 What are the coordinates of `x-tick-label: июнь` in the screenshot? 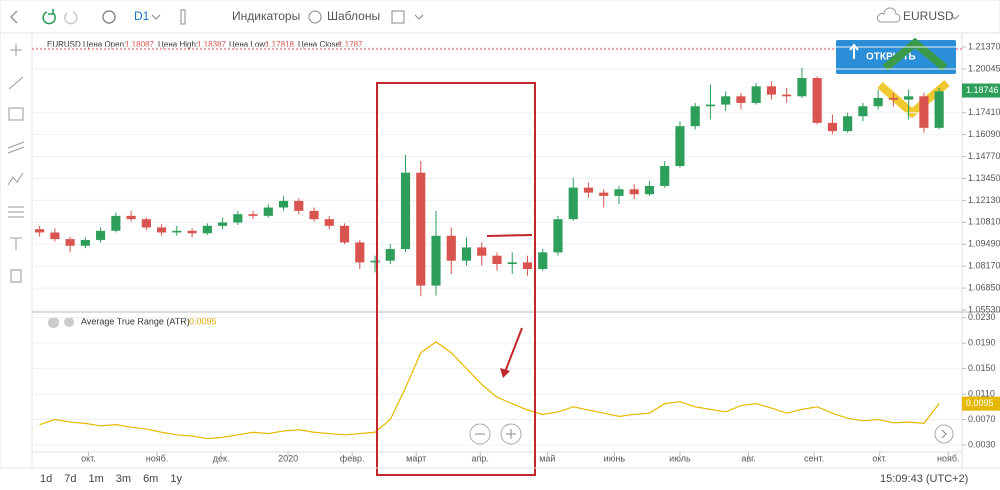 It's located at (615, 458).